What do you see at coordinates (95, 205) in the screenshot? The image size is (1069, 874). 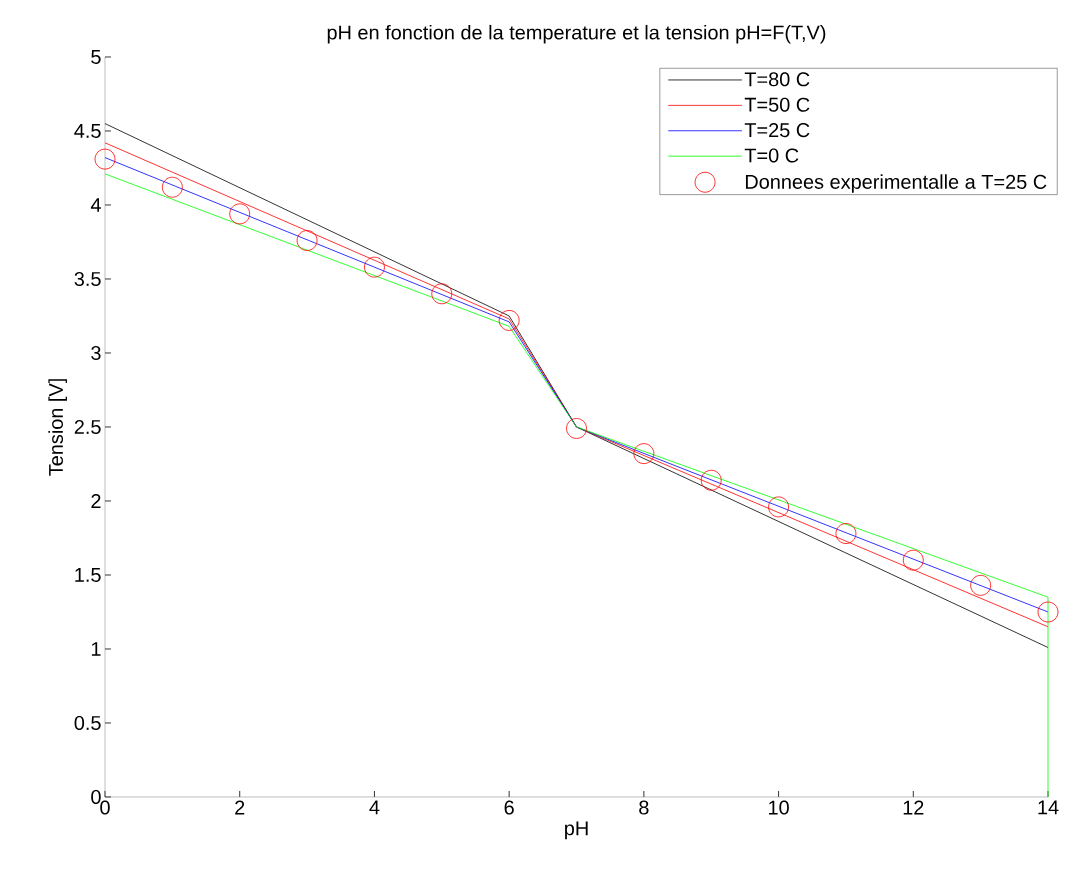 I see `y-tick-label: 4` at bounding box center [95, 205].